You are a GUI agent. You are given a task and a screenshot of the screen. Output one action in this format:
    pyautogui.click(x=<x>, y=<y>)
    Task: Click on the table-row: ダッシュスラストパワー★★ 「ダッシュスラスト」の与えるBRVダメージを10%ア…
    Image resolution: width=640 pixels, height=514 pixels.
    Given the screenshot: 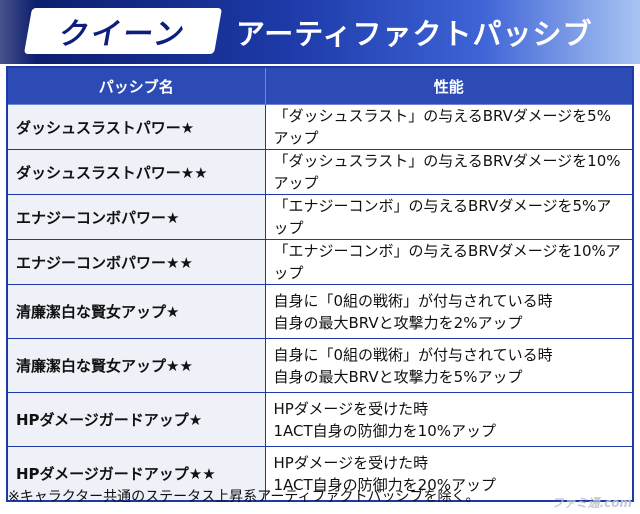 What is the action you would take?
    pyautogui.click(x=320, y=172)
    